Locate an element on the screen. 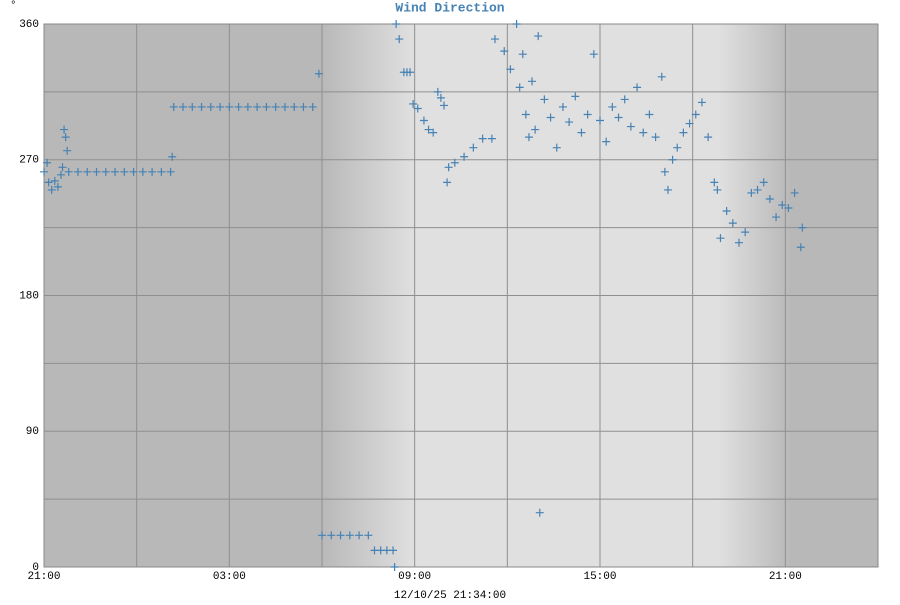 This screenshot has width=900, height=605. timestamp: 12/10/25 21:34:00 is located at coordinates (450, 595).